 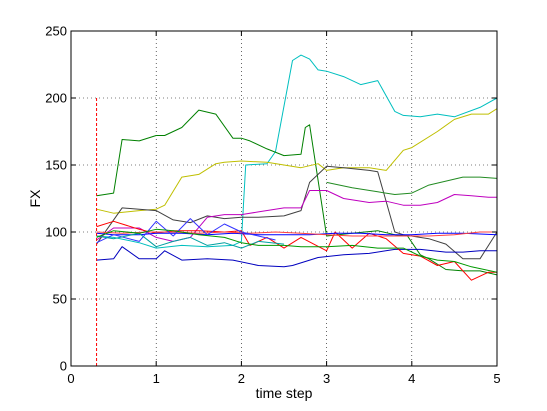 I want to click on x-tick-label: 3, so click(x=326, y=378).